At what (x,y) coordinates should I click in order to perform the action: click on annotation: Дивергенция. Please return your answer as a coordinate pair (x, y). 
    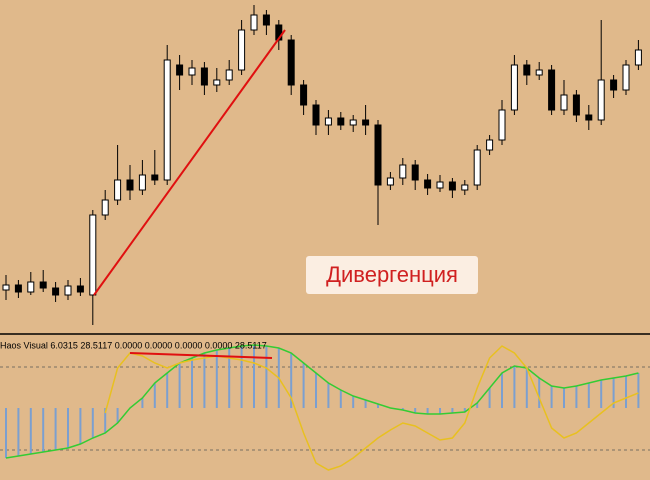
    Looking at the image, I should click on (392, 274).